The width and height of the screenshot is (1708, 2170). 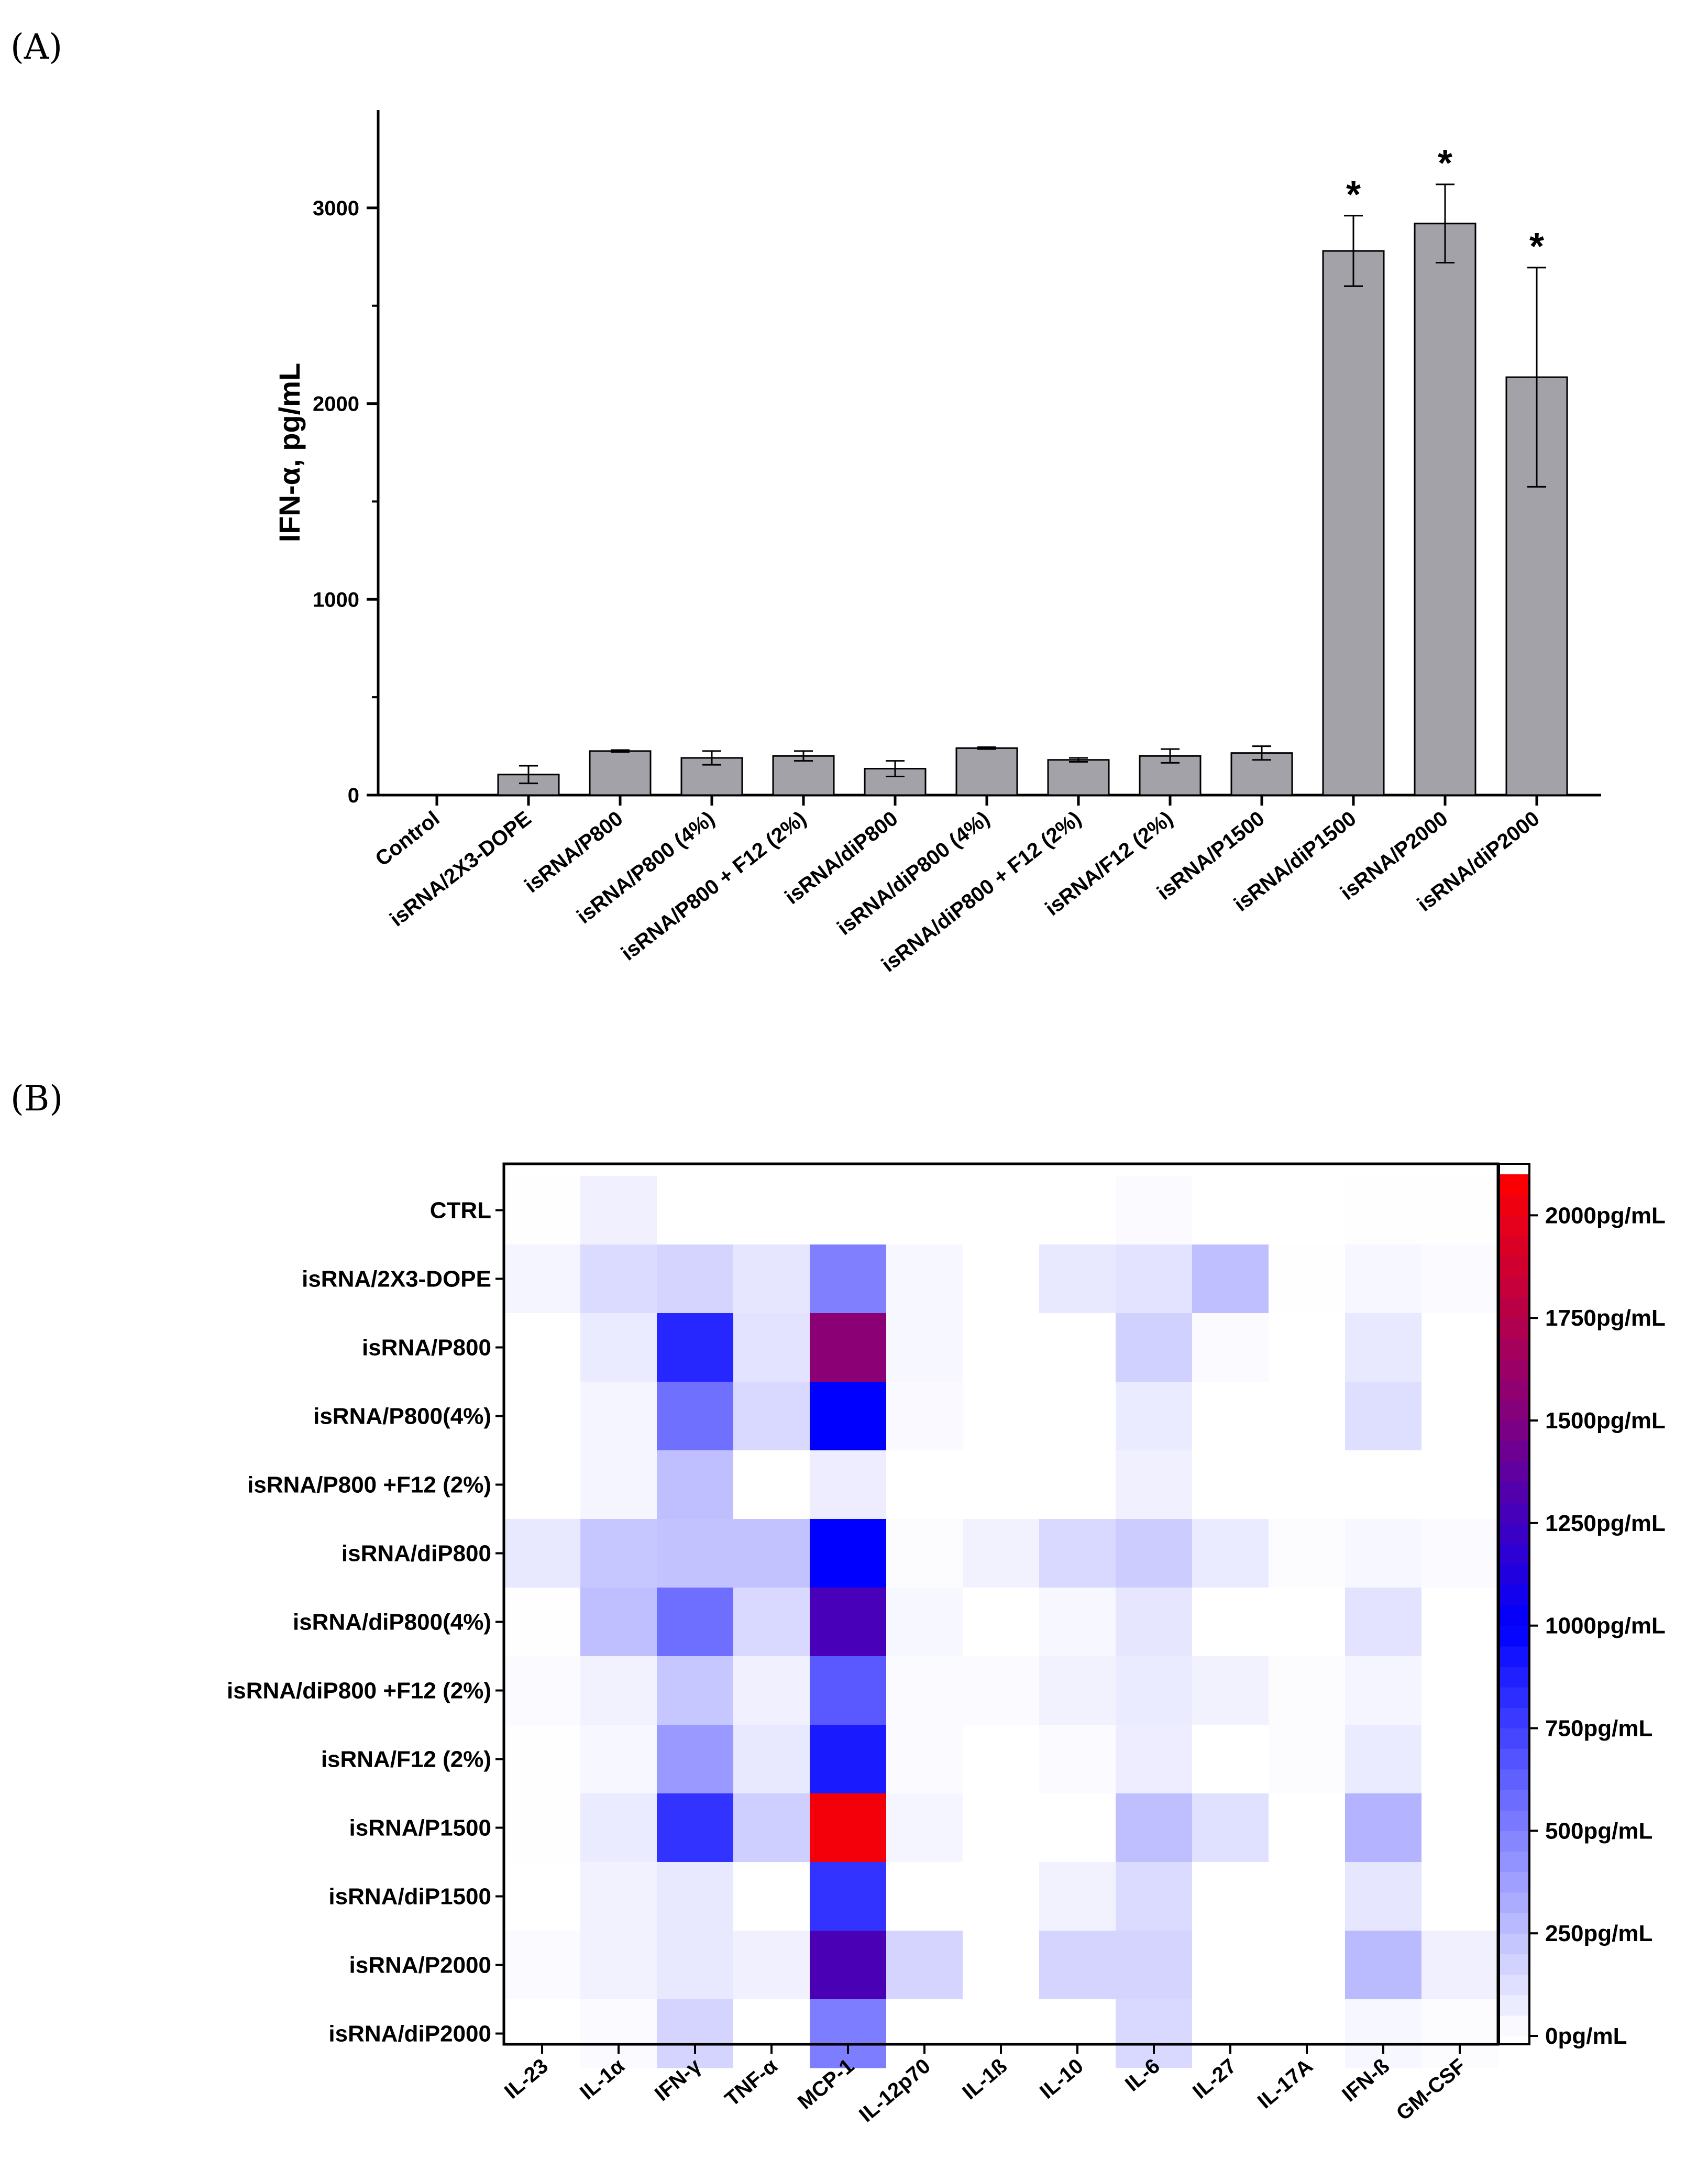 What do you see at coordinates (336, 404) in the screenshot?
I see `y-tick-label: 2000` at bounding box center [336, 404].